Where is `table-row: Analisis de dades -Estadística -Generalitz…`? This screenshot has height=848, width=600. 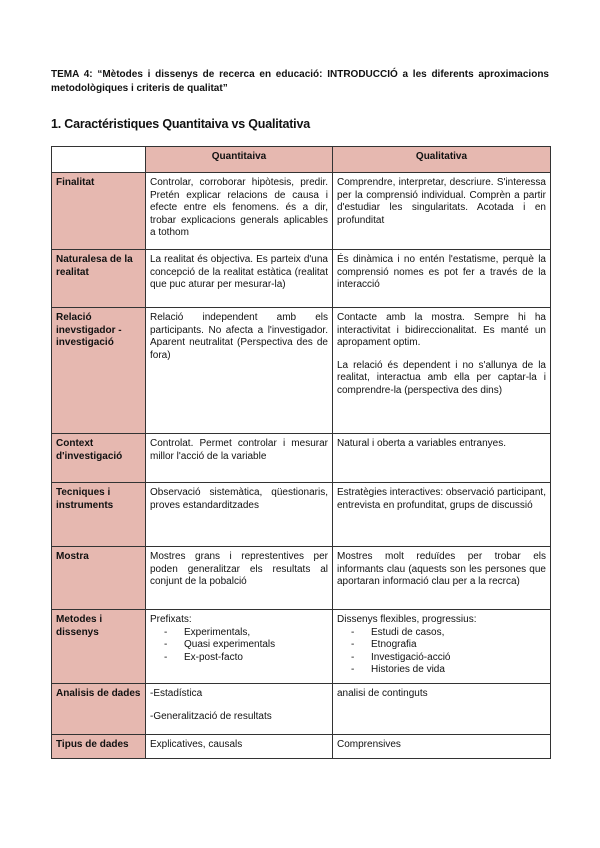
table-row: Analisis de dades -Estadística -Generalitz… is located at coordinates (301, 709).